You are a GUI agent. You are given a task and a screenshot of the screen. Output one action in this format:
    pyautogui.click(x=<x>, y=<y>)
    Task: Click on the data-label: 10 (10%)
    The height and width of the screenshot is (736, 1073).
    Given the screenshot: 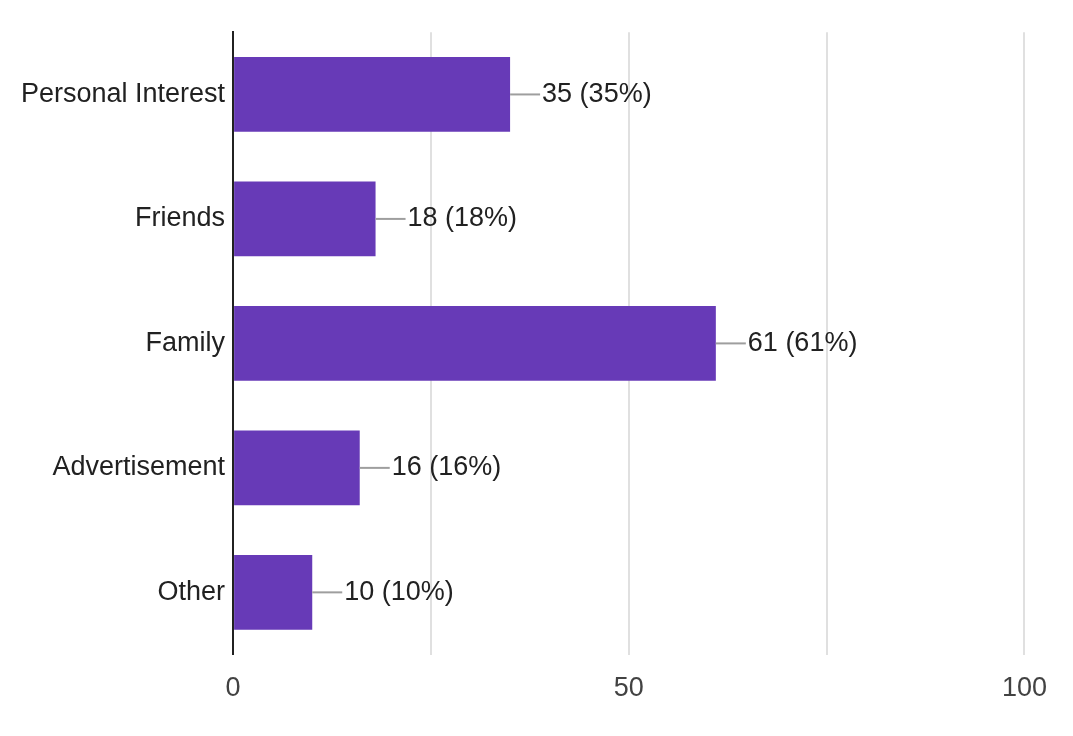 What is the action you would take?
    pyautogui.click(x=399, y=590)
    